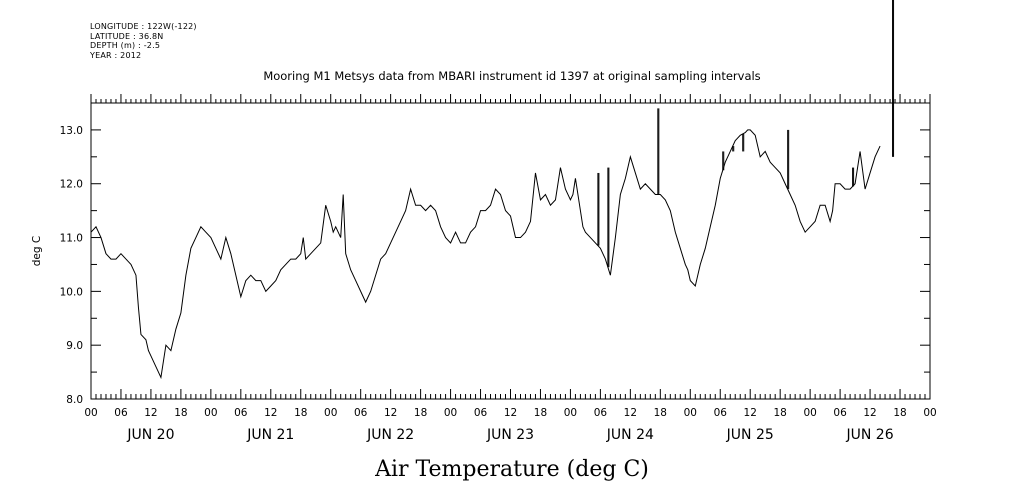 This screenshot has height=504, width=1009. I want to click on latitude-text: LATITUDE : 36.8N, so click(127, 36).